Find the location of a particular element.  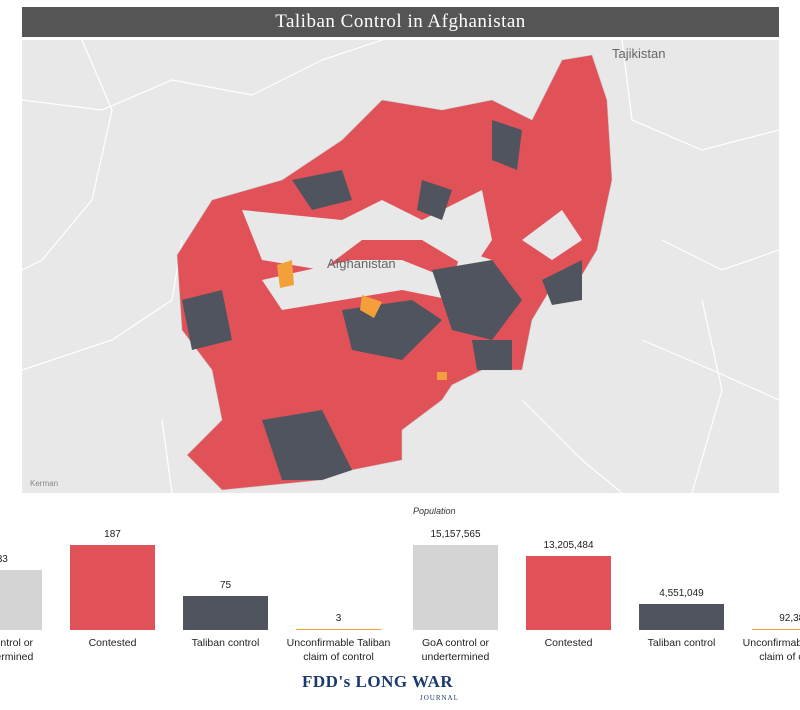

chart-subtitle: Population is located at coordinates (434, 511).